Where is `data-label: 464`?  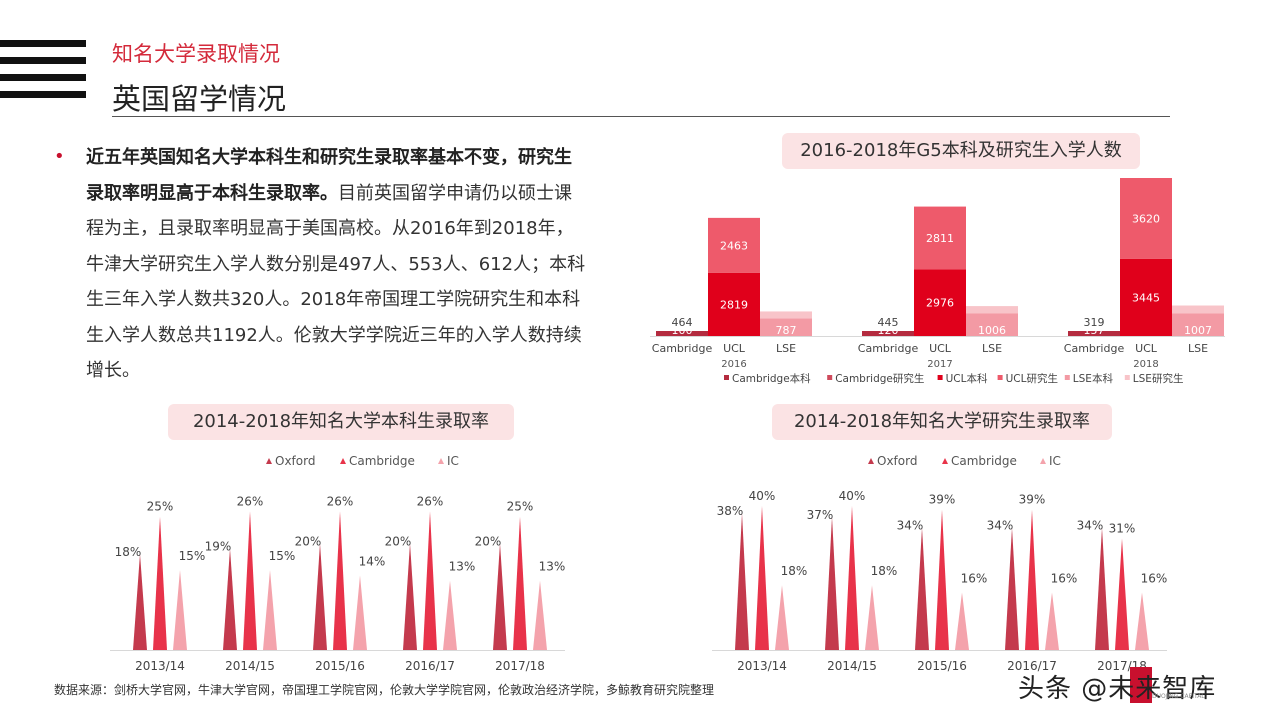
data-label: 464 is located at coordinates (682, 322).